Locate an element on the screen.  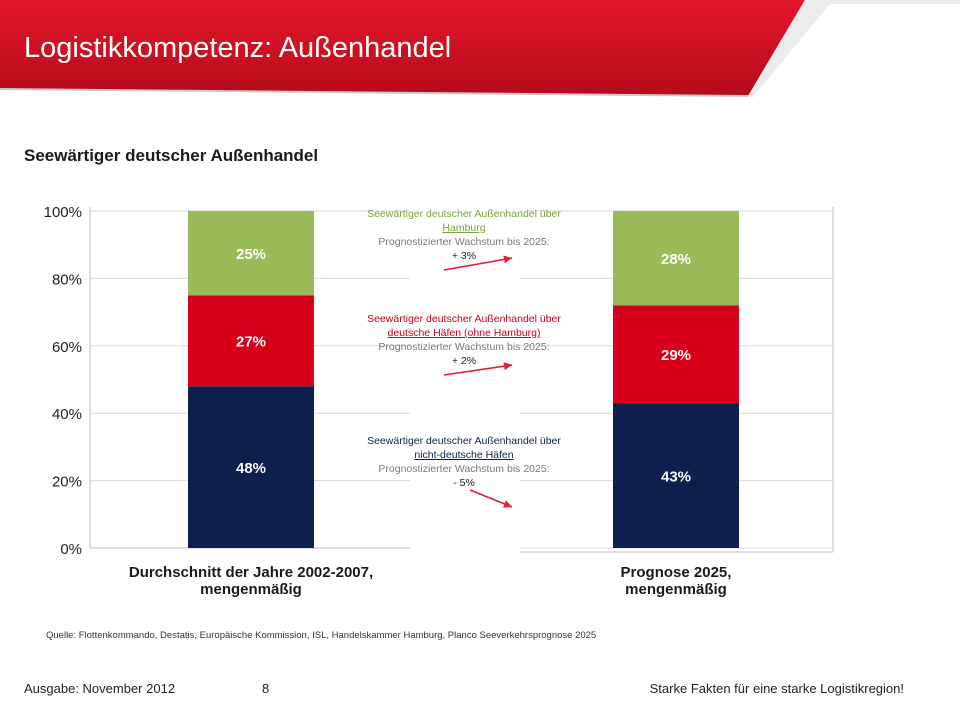
data-label: 25% is located at coordinates (251, 254).